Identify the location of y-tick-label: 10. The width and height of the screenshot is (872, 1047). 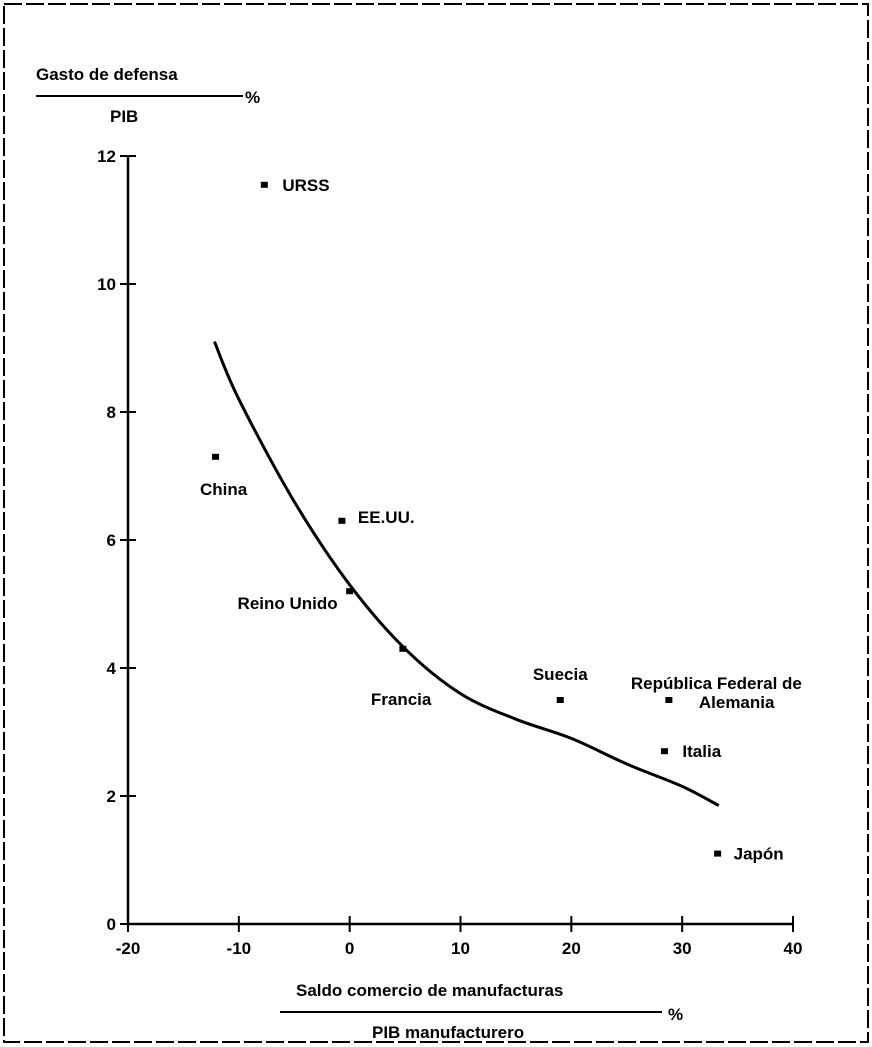
(106, 284).